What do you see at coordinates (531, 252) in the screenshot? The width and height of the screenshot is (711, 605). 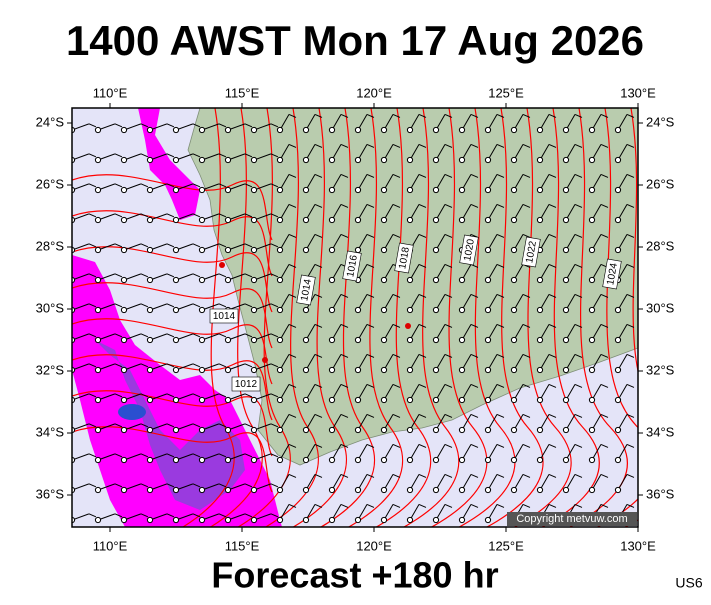 I see `isobar-label-box` at bounding box center [531, 252].